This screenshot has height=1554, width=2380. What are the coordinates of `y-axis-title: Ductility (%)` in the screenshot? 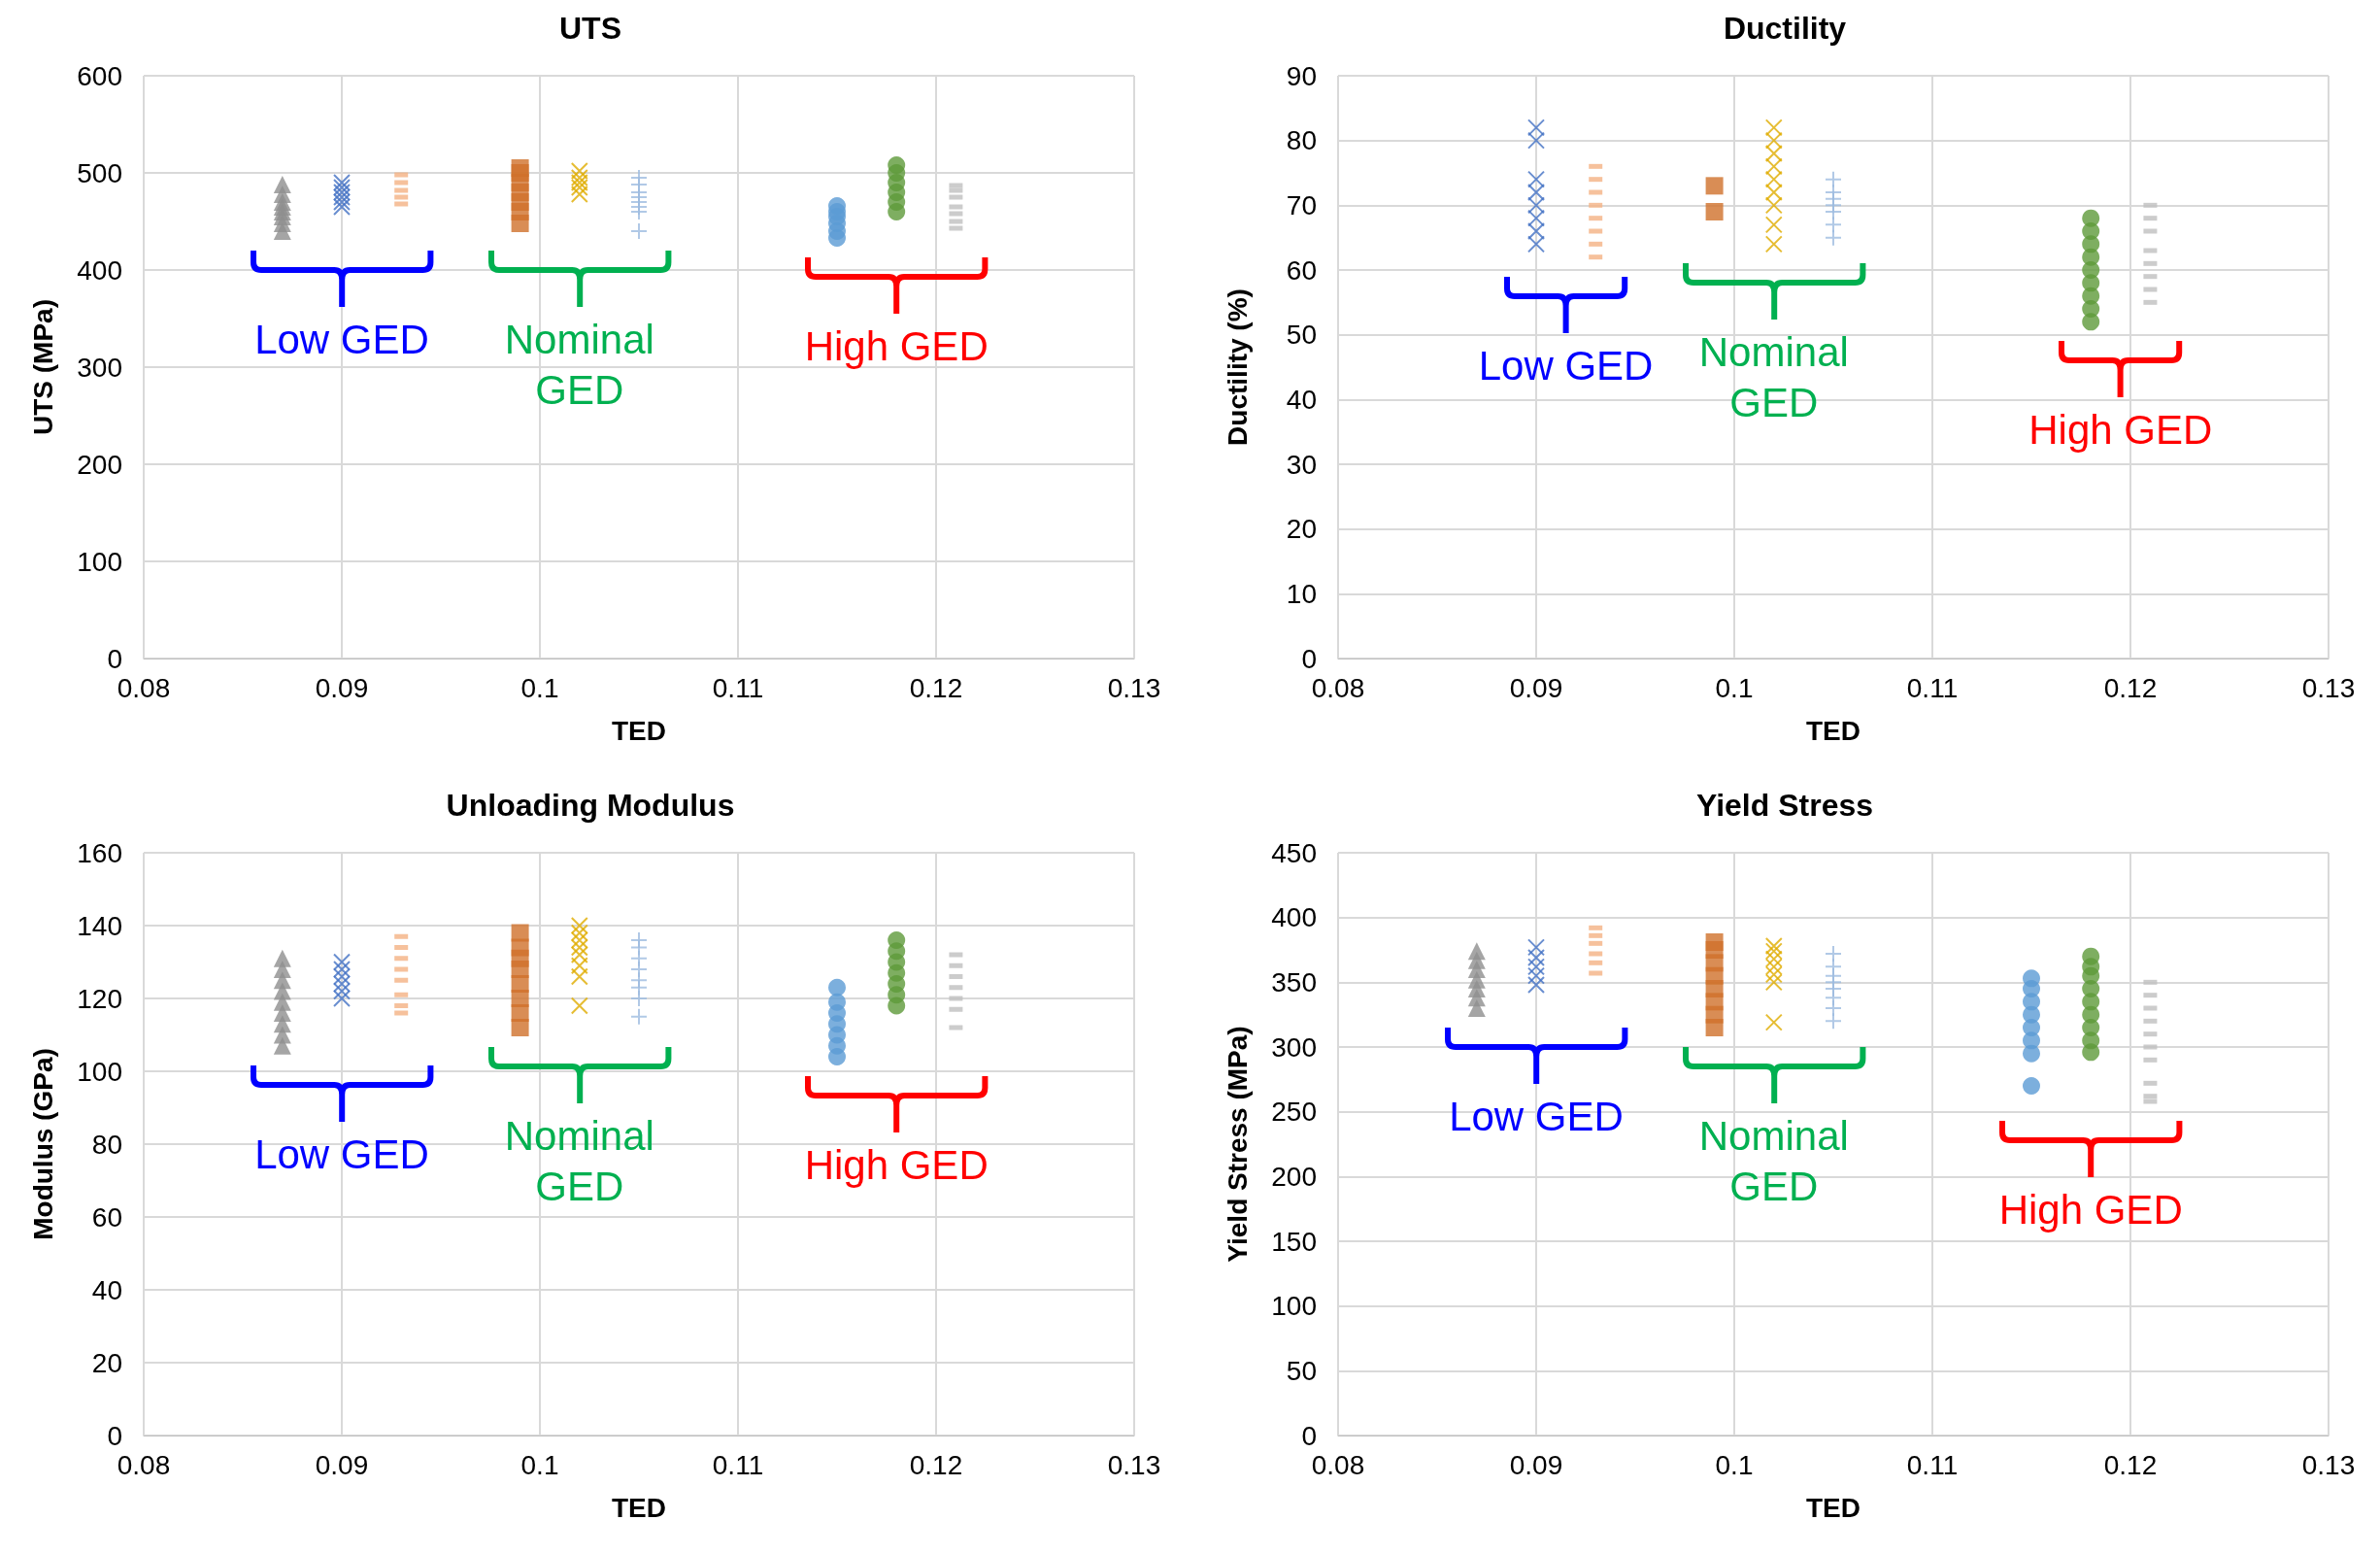 It's located at (1237, 367).